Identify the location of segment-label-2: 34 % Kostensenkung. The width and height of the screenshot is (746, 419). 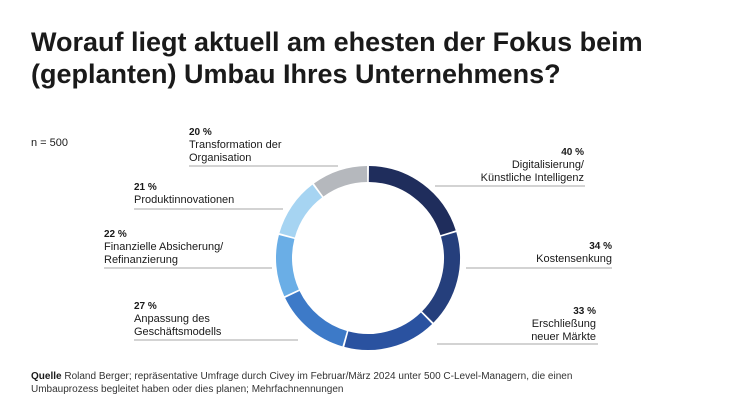
(541, 253).